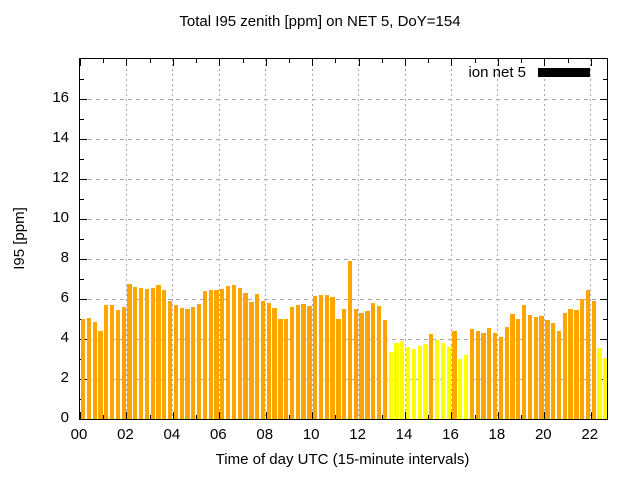  I want to click on y-tick-label: 0, so click(64, 417).